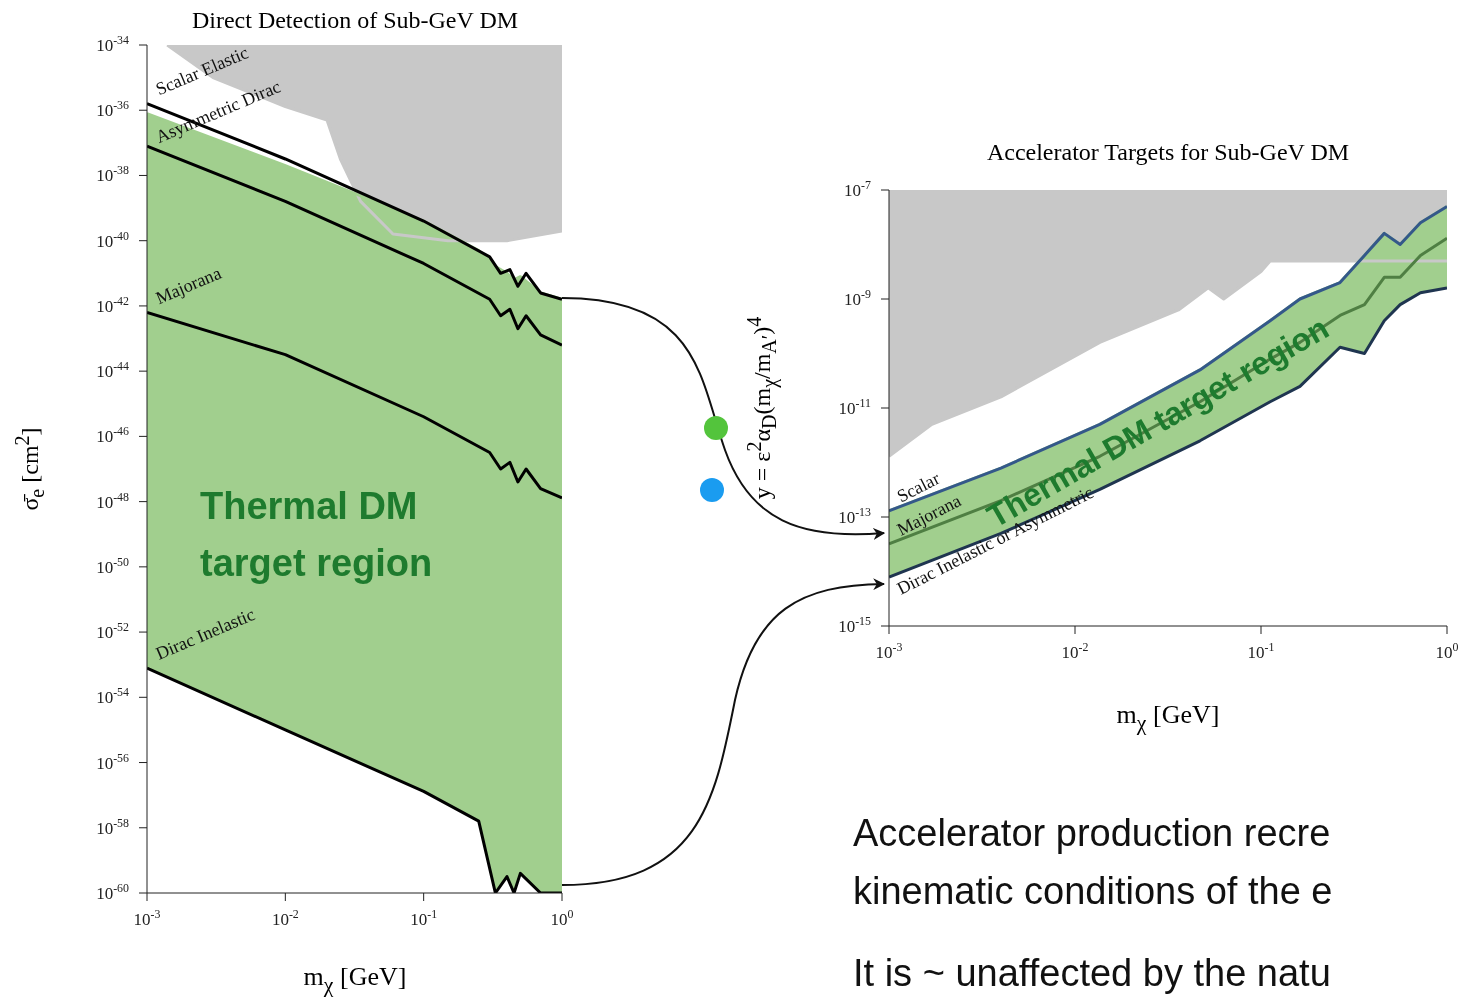 This screenshot has height=997, width=1464. Describe the element at coordinates (1092, 833) in the screenshot. I see `text: Accelerator production recre` at that location.